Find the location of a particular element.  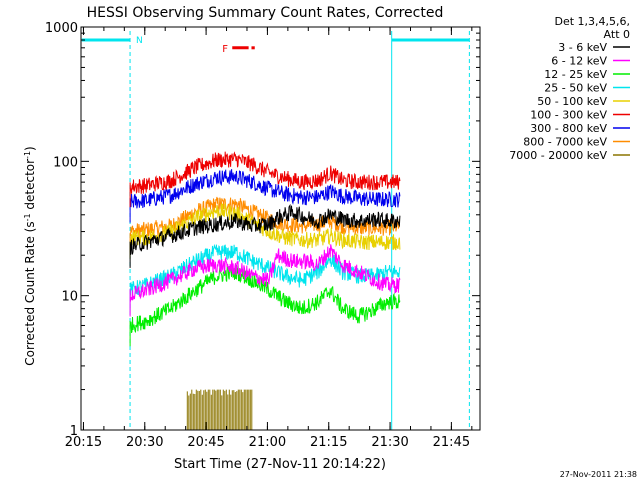

flare-label: F is located at coordinates (225, 49).